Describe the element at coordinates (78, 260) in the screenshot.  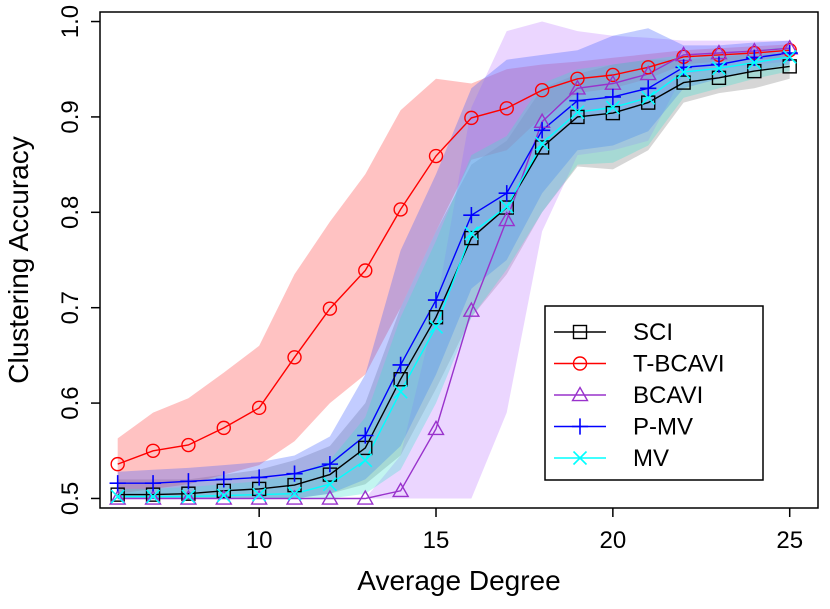
I see `y-axis: 0.5 0.6 0.7 0.8 0.9 1.0` at that location.